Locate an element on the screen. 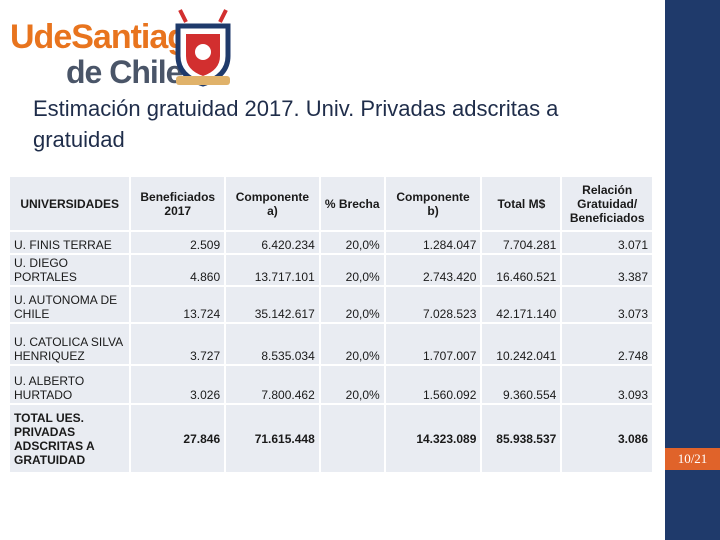 This screenshot has width=720, height=540. table-cell: 3.026 is located at coordinates (178, 384).